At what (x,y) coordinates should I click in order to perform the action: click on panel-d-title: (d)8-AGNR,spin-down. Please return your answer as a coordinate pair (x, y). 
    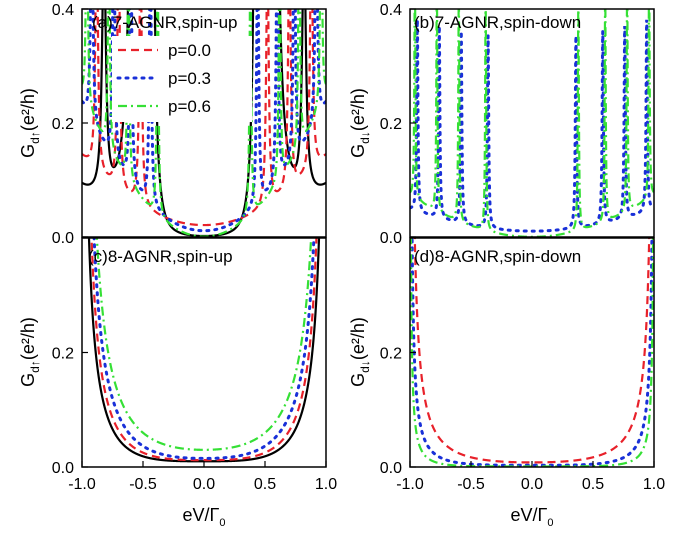
    Looking at the image, I should click on (497, 256).